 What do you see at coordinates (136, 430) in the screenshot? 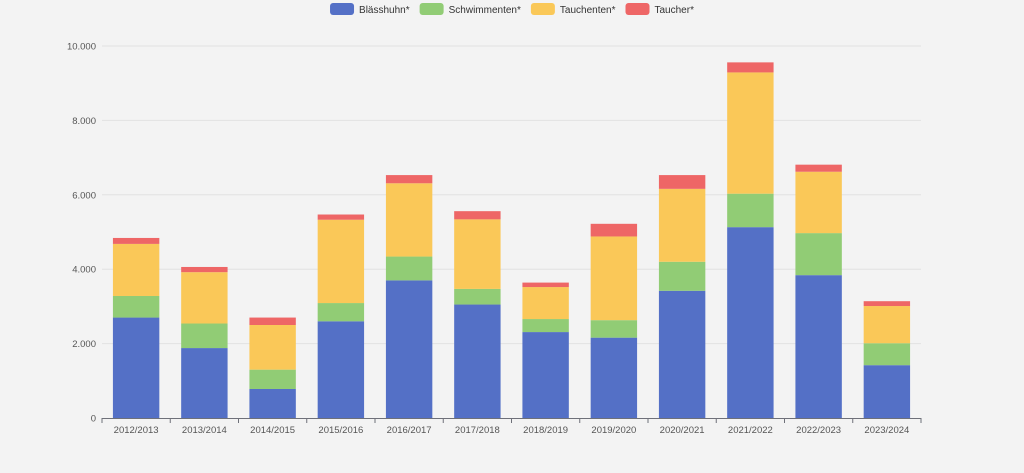
I see `x-tick-label: 2012/2013` at bounding box center [136, 430].